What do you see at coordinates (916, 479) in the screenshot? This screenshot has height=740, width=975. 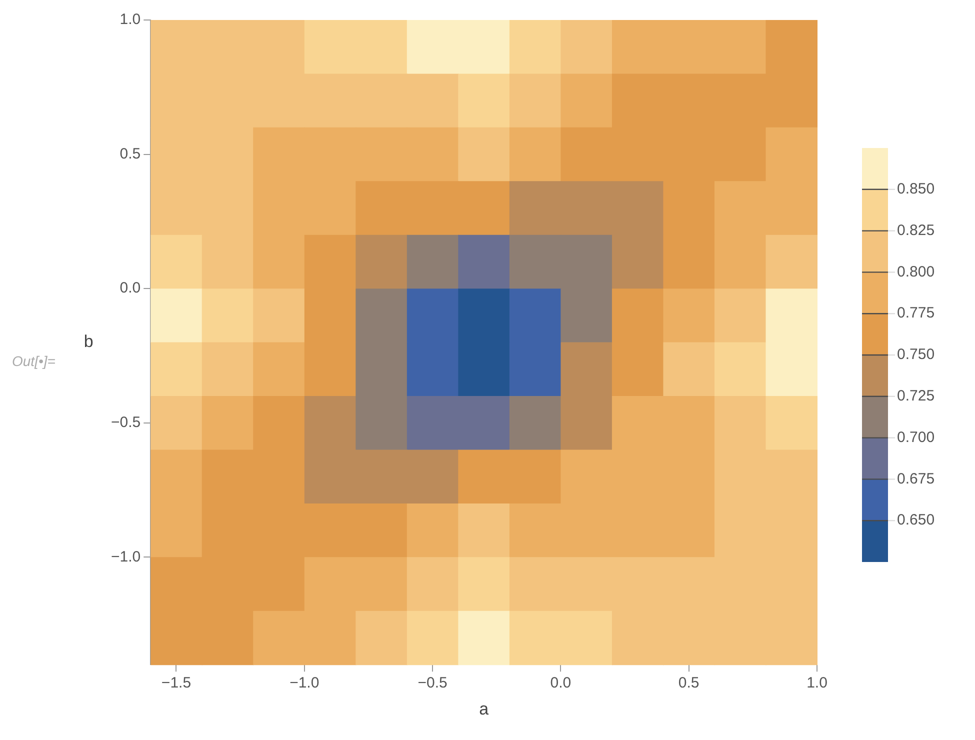 I see `color-bar-label: 0.675` at bounding box center [916, 479].